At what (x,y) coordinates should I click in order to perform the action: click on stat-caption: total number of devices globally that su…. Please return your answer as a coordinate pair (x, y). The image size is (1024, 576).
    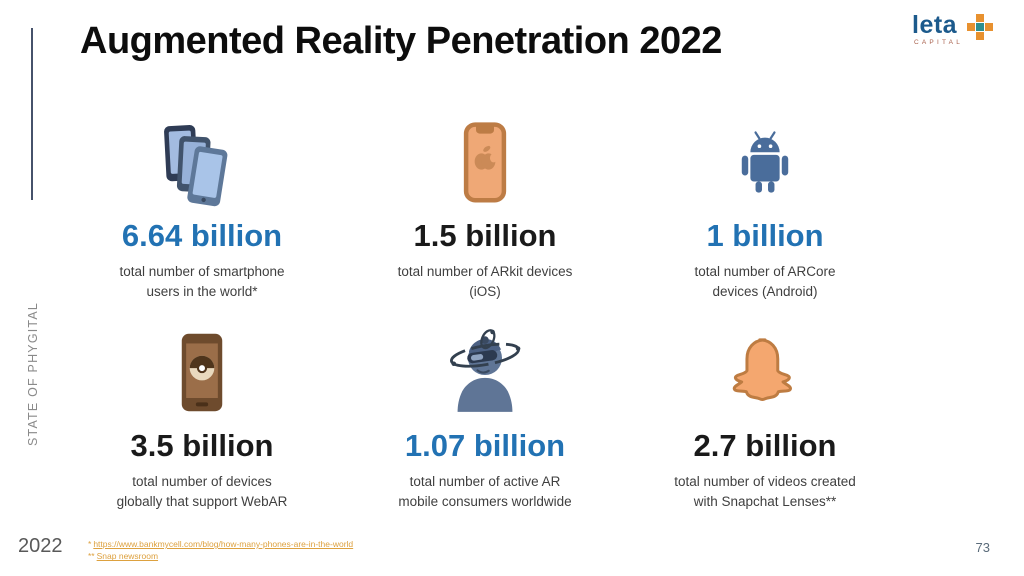
    Looking at the image, I should click on (202, 492).